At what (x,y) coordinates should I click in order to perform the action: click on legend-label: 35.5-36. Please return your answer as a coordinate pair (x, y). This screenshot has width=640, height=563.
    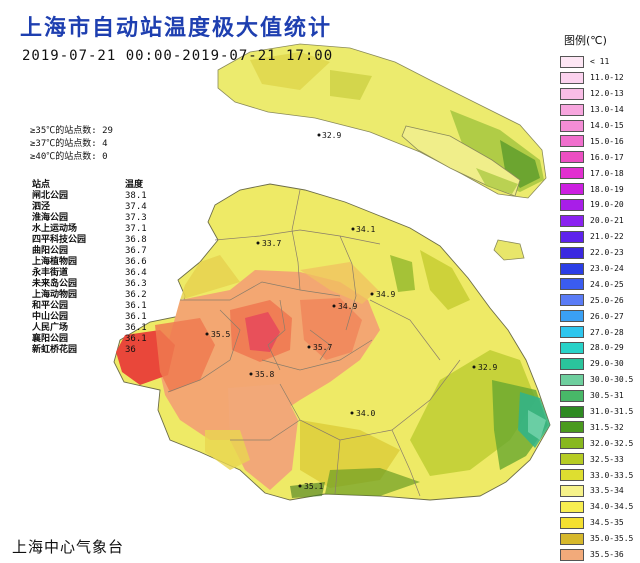
    Looking at the image, I should click on (607, 555).